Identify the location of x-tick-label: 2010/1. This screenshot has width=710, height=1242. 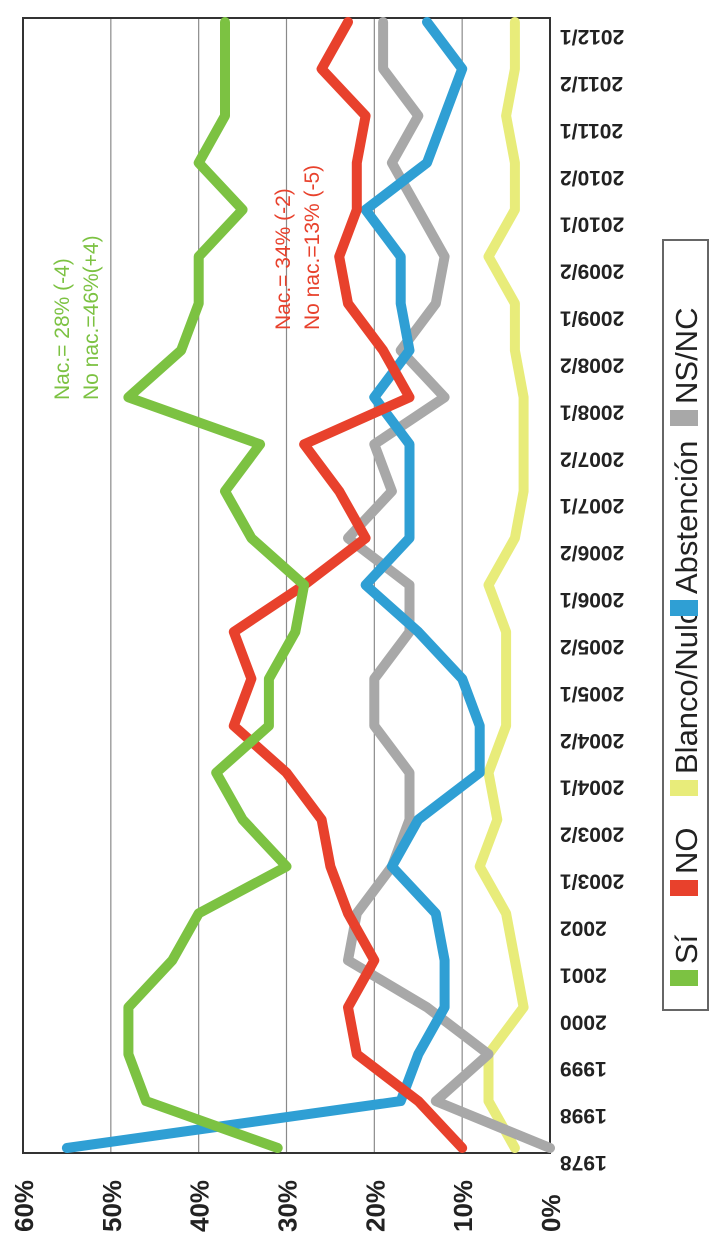
(592, 224).